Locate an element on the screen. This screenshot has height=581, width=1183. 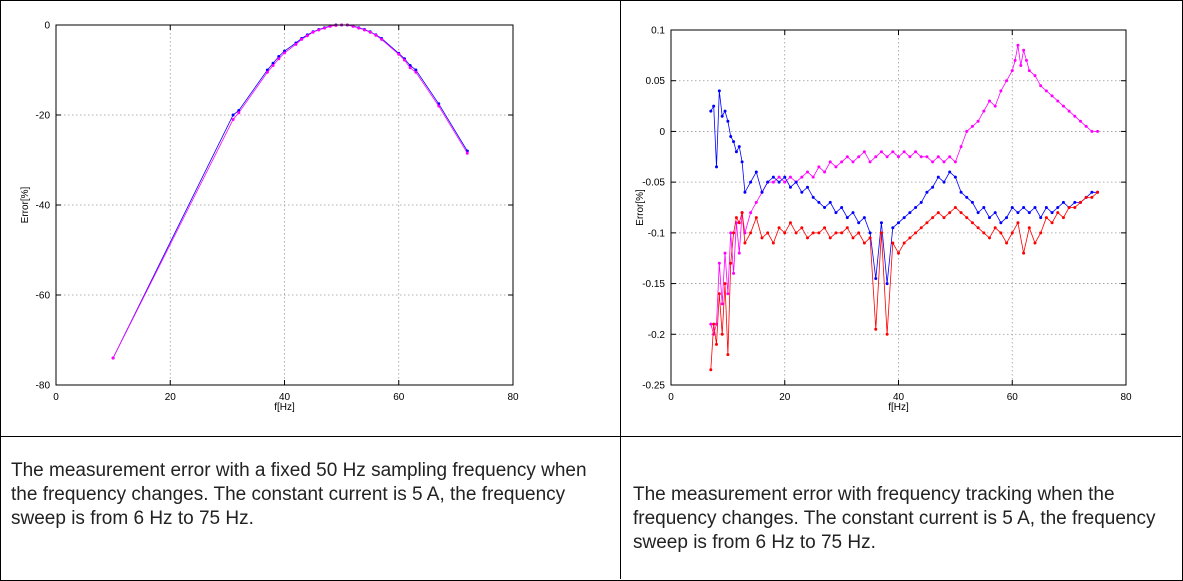
x-tick-label: 40 is located at coordinates (899, 397).